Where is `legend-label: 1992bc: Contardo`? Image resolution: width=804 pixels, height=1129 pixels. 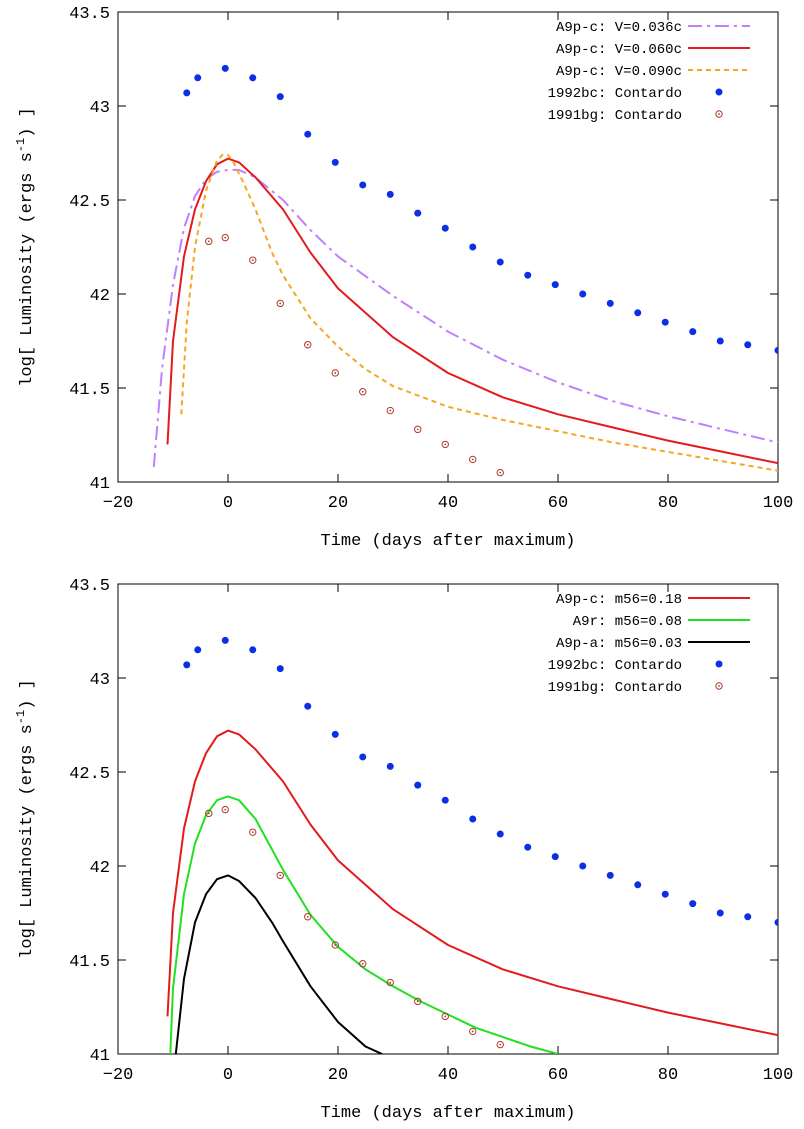
legend-label: 1992bc: Contardo is located at coordinates (615, 94).